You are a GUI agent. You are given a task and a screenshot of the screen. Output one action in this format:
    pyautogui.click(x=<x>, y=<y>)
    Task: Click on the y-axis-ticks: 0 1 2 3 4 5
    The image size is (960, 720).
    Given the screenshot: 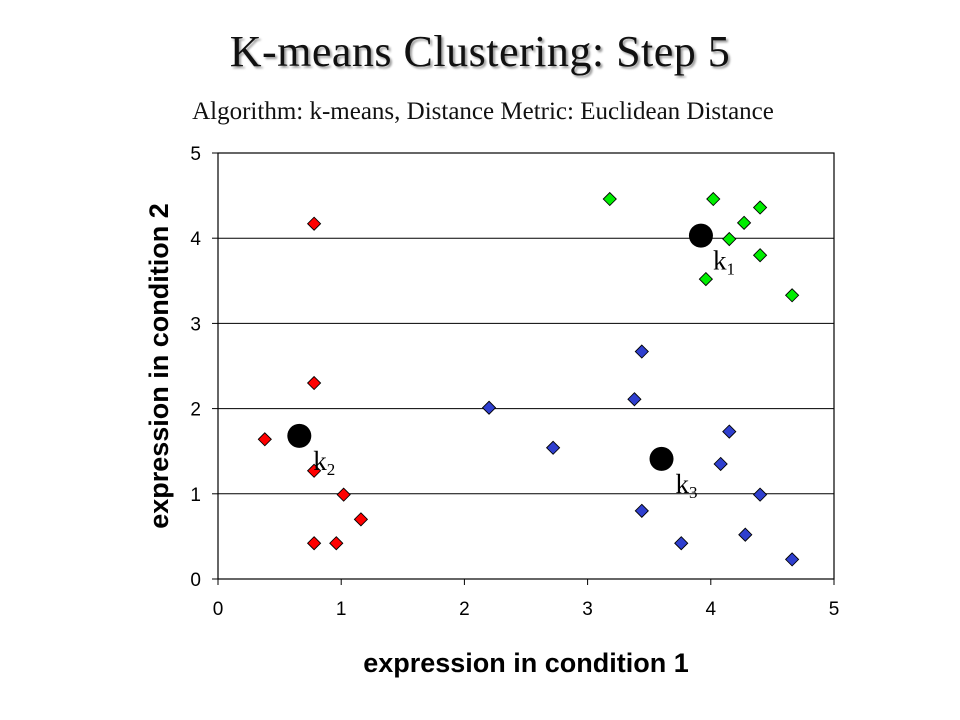 What is the action you would take?
    pyautogui.click(x=204, y=367)
    